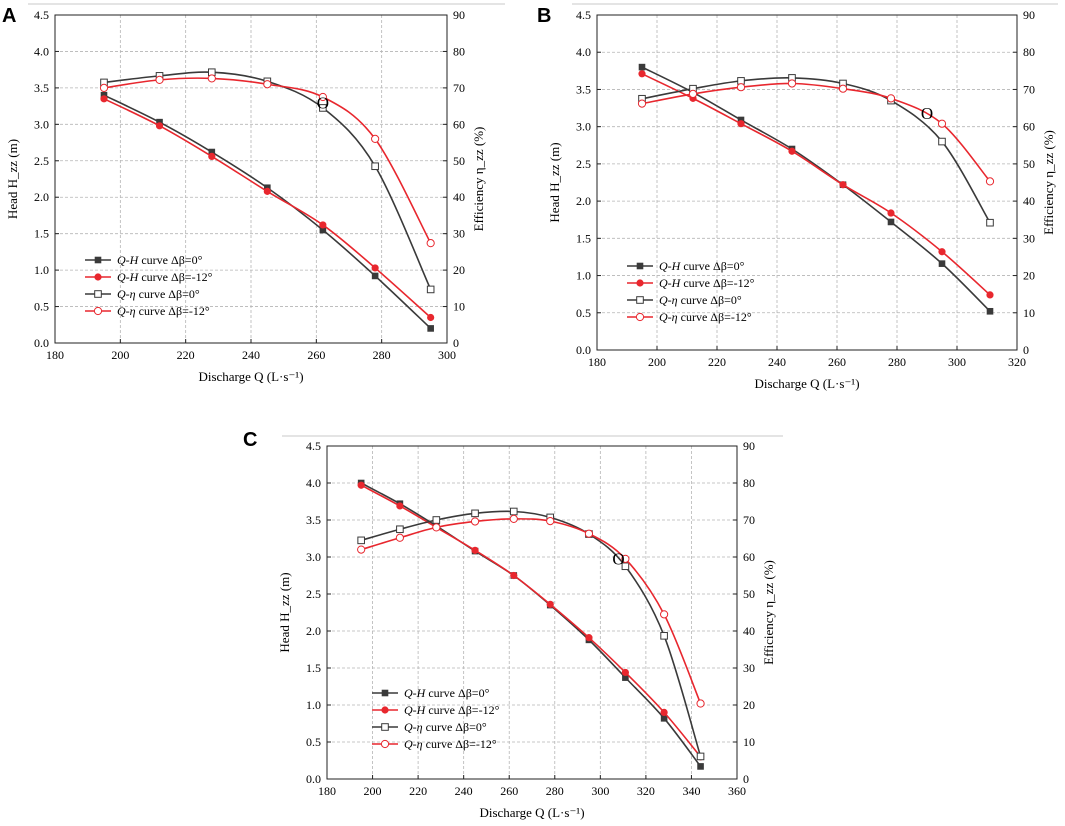 The height and width of the screenshot is (826, 1065). What do you see at coordinates (459, 51) in the screenshot?
I see `y2-tick-label: 80` at bounding box center [459, 51].